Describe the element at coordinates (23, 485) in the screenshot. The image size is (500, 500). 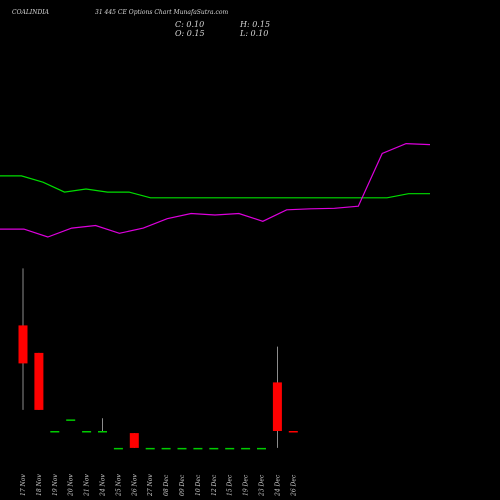
I see `x-tick-label: 17 Nov` at that location.